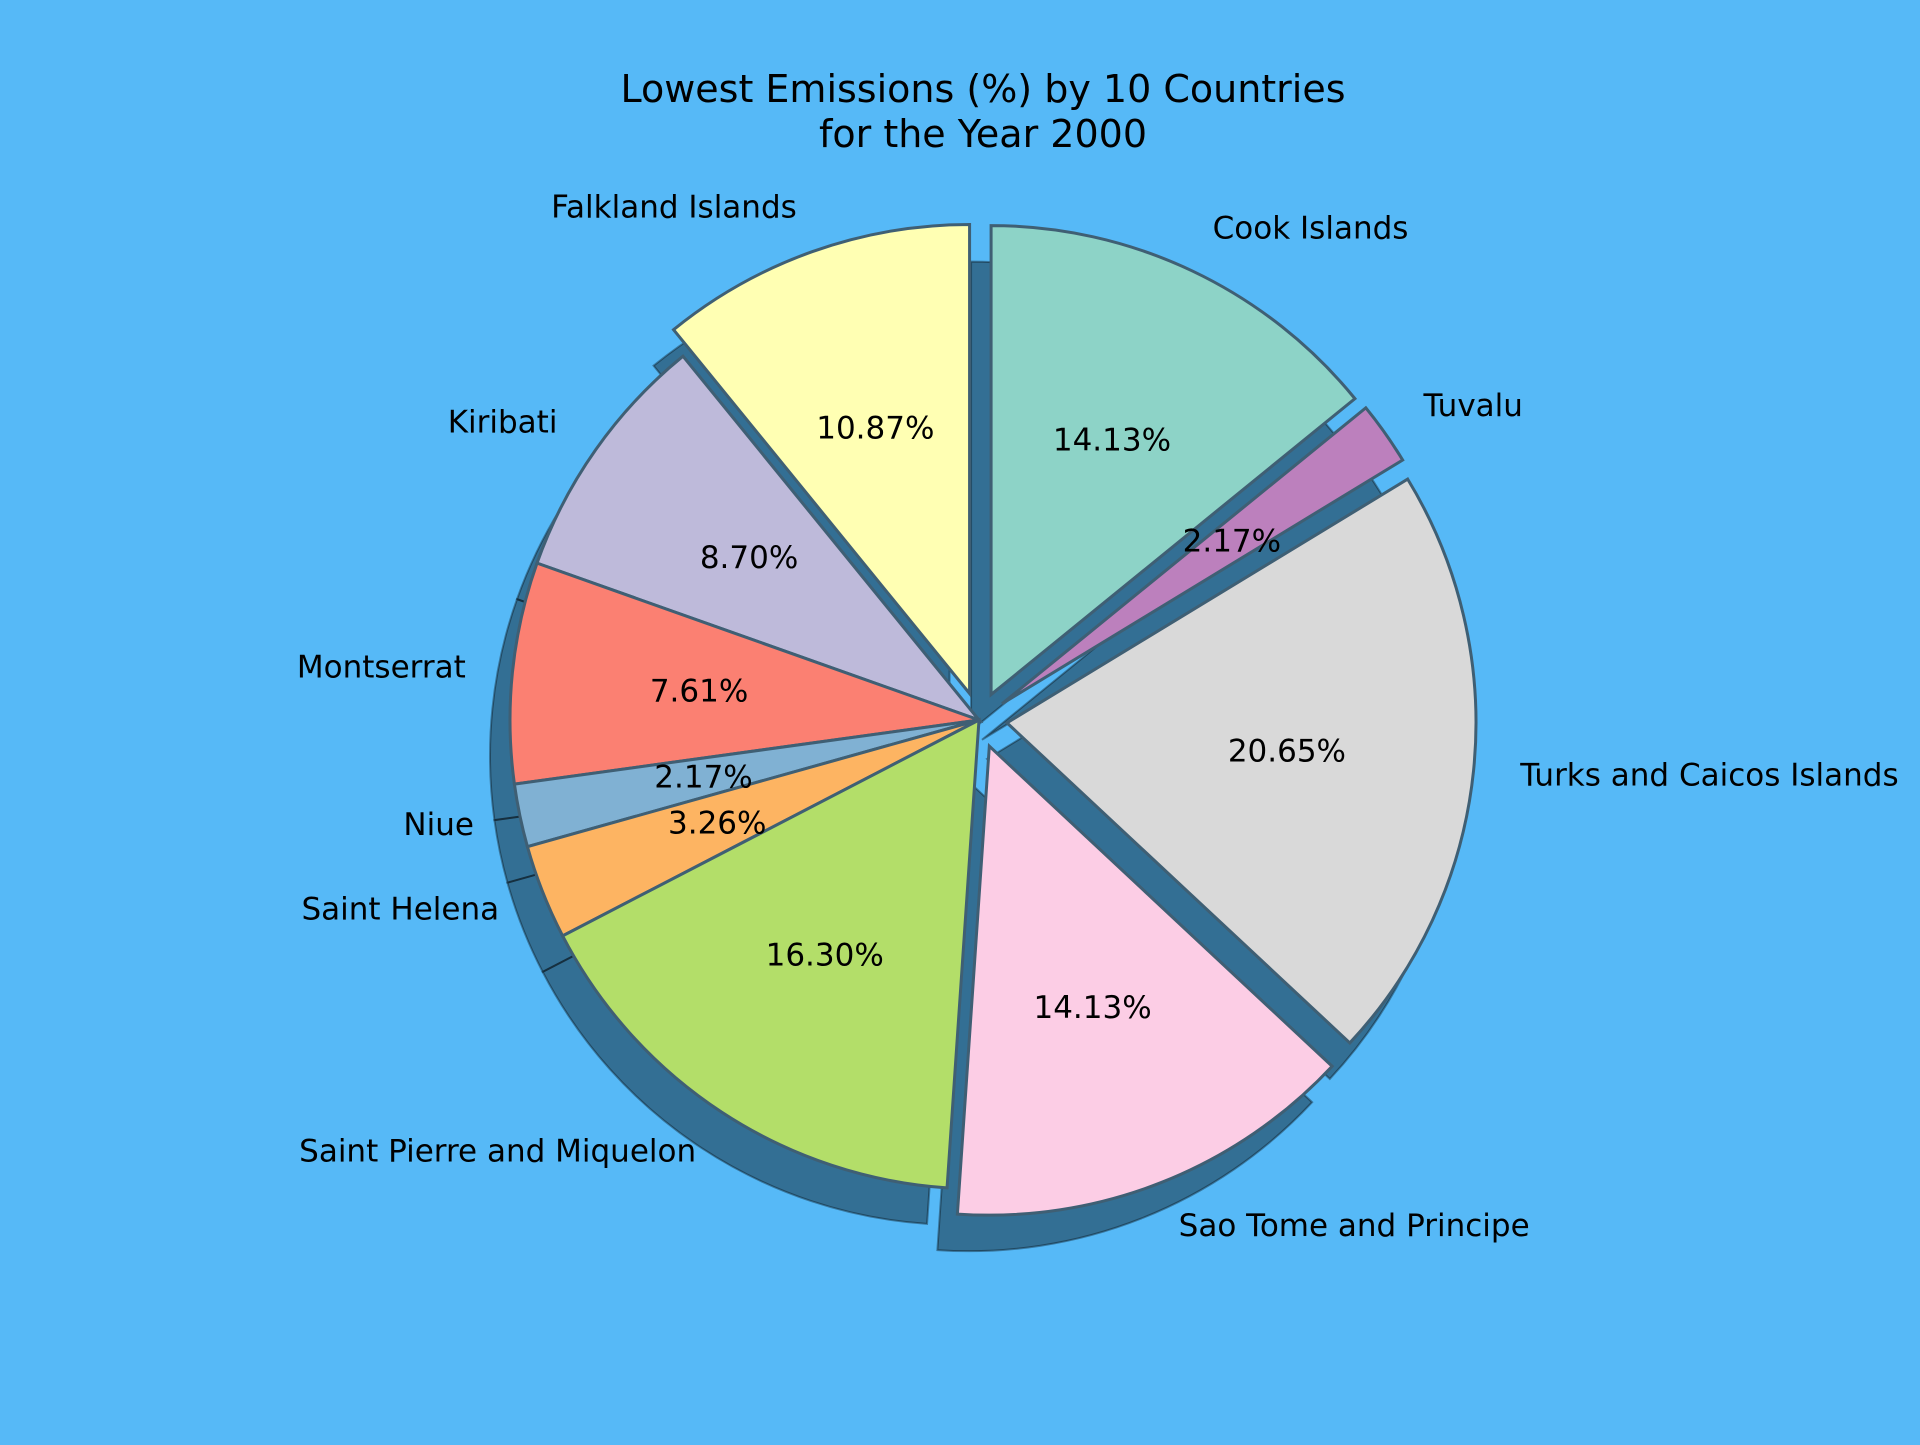  What do you see at coordinates (983, 134) in the screenshot?
I see `chart-title-line-2: for the Year 2000` at bounding box center [983, 134].